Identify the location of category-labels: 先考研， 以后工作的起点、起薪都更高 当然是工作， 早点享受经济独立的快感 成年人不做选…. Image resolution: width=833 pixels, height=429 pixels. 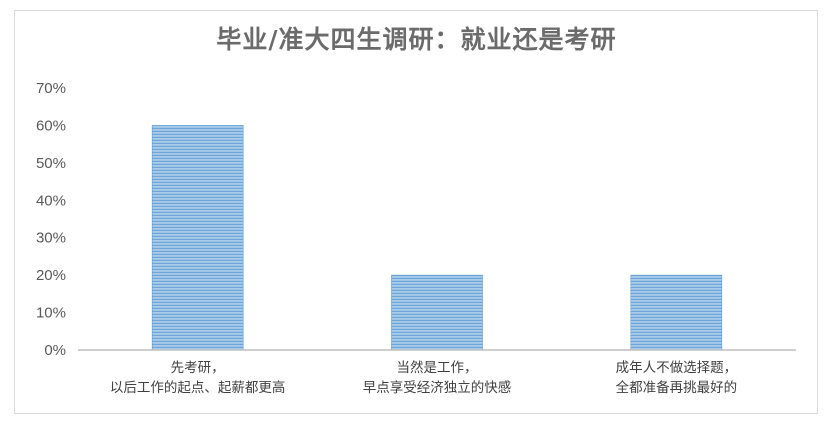
(423, 377).